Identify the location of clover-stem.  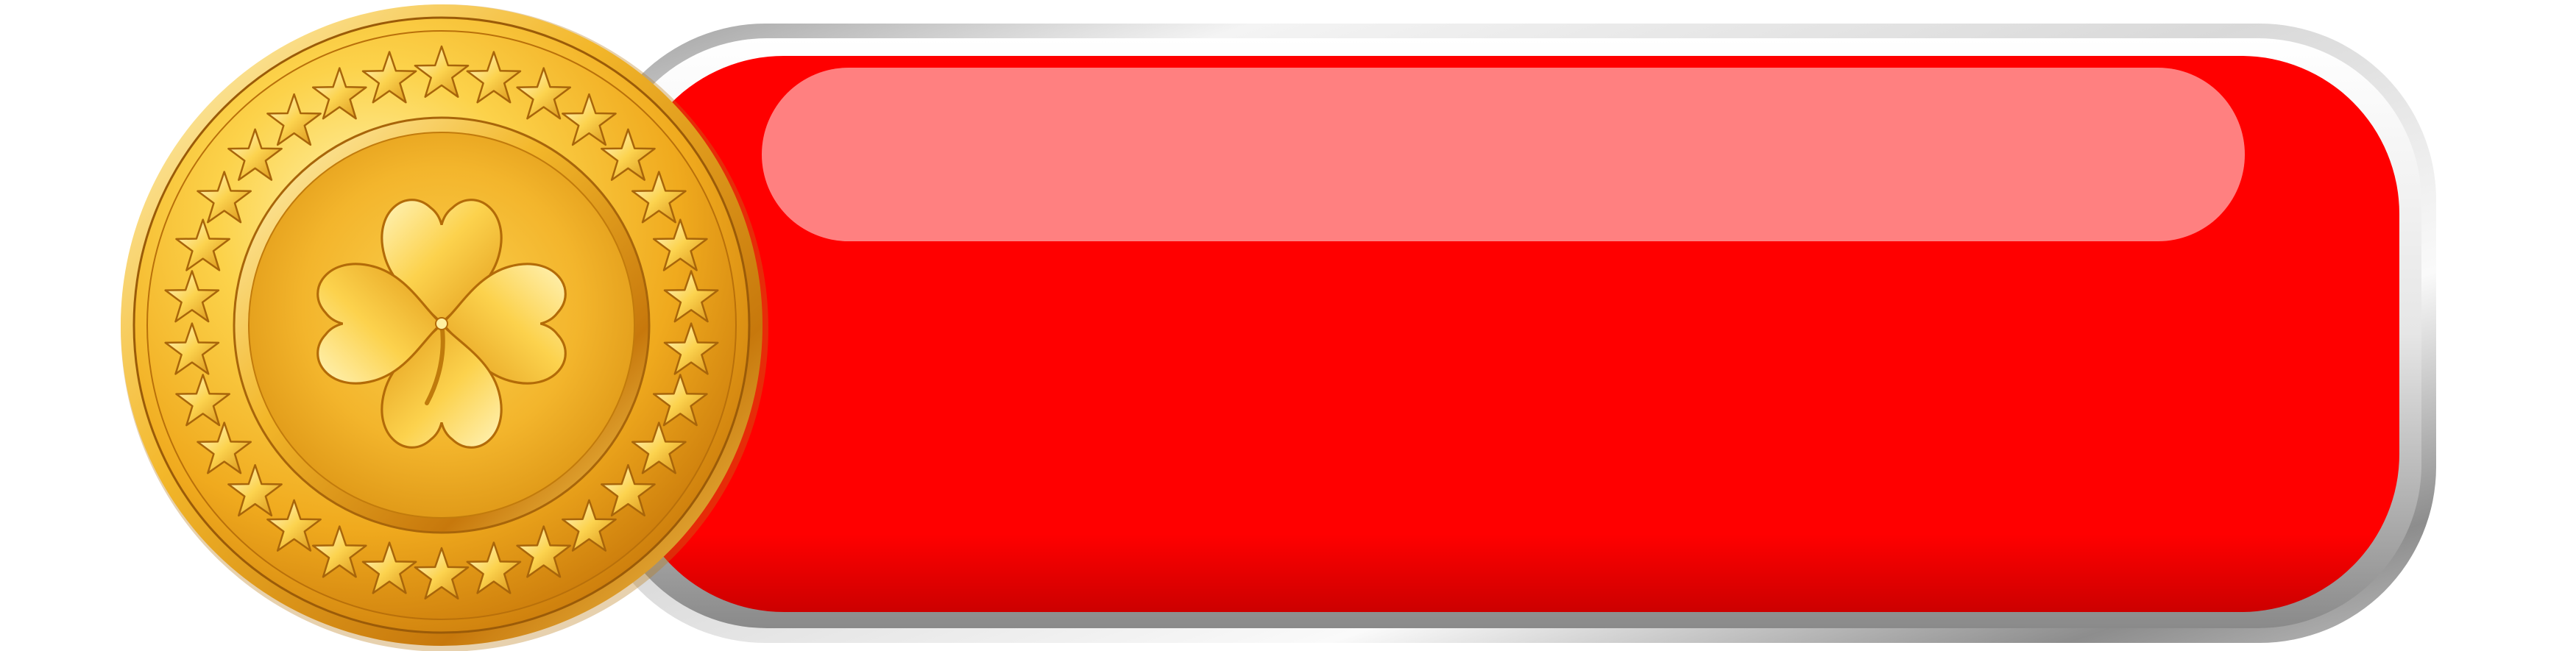
(435, 363).